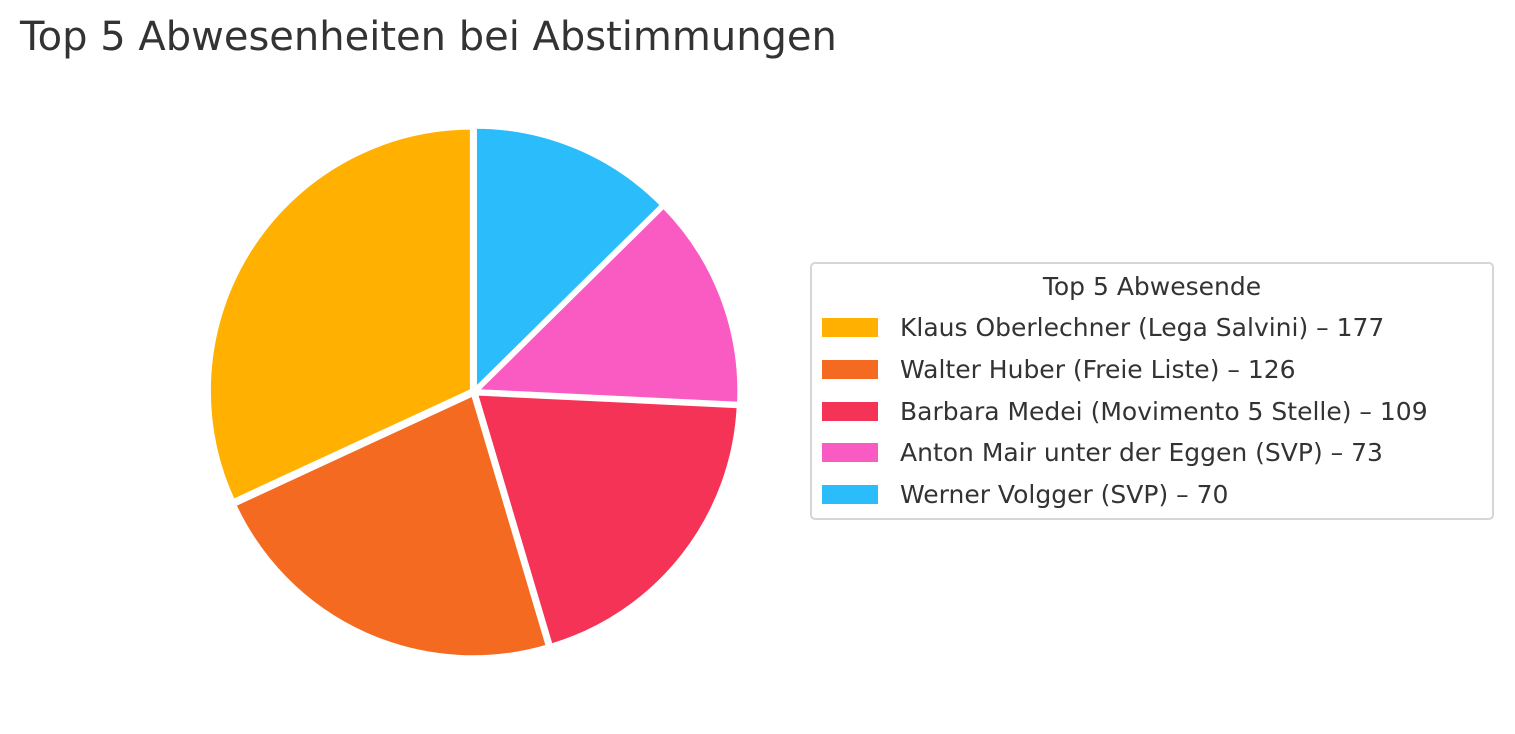 This screenshot has height=734, width=1515. What do you see at coordinates (1142, 327) in the screenshot?
I see `legend-label: Klaus Oberlechner (Lega Salvini) – 177` at bounding box center [1142, 327].